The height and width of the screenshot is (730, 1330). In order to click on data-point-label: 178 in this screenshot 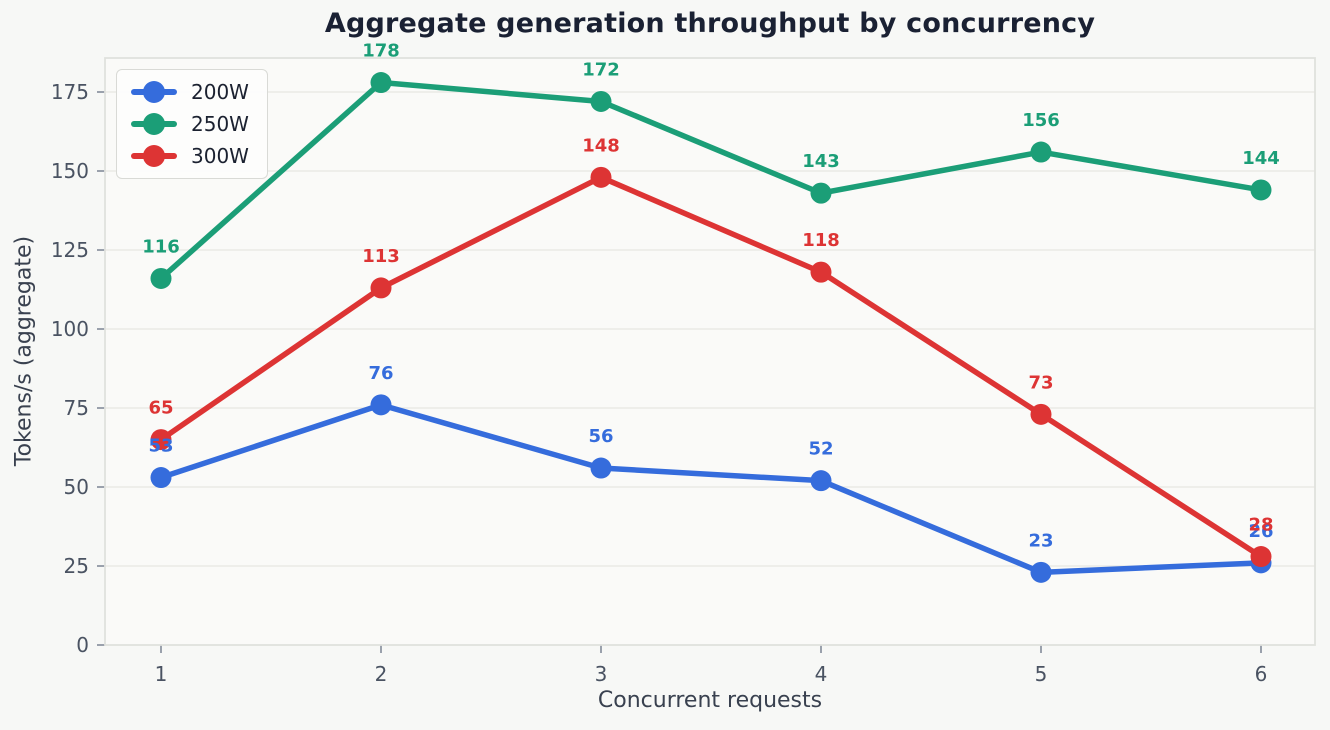, I will do `click(381, 51)`.